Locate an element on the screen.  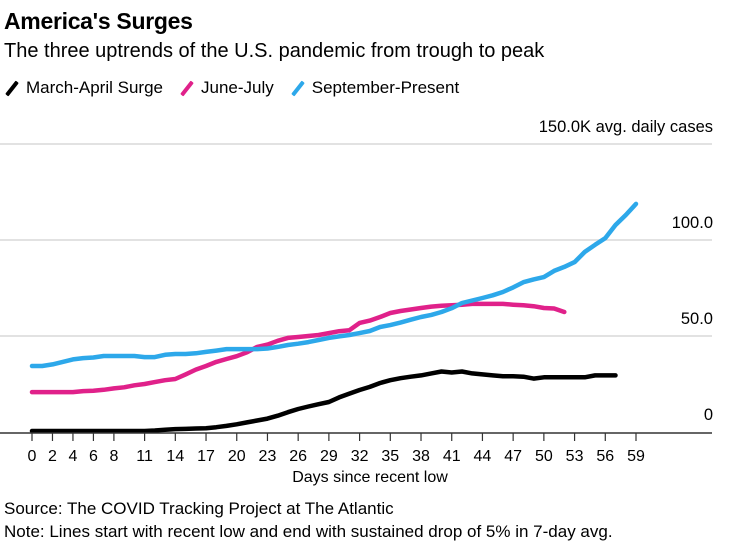
x-tick-label: 8 is located at coordinates (113, 456).